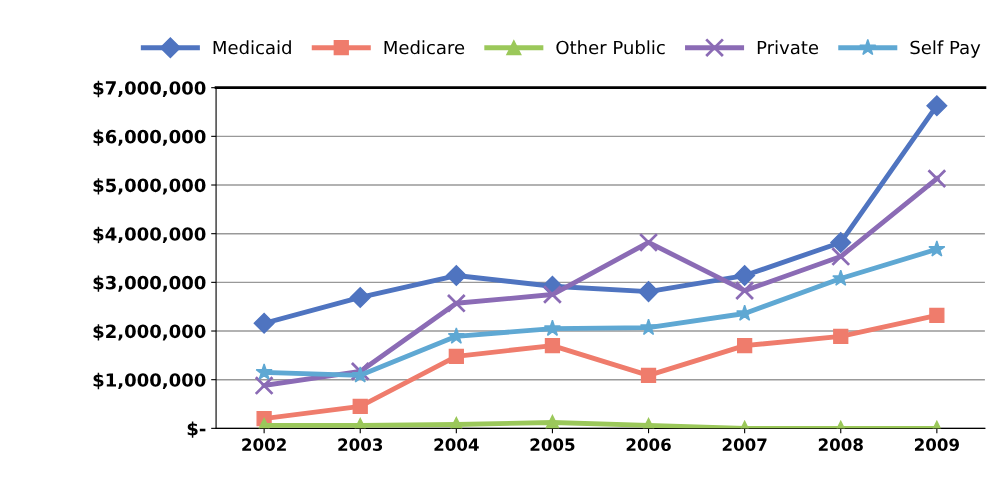 Image resolution: width=1005 pixels, height=501 pixels. I want to click on x-tick-label: 2002, so click(264, 444).